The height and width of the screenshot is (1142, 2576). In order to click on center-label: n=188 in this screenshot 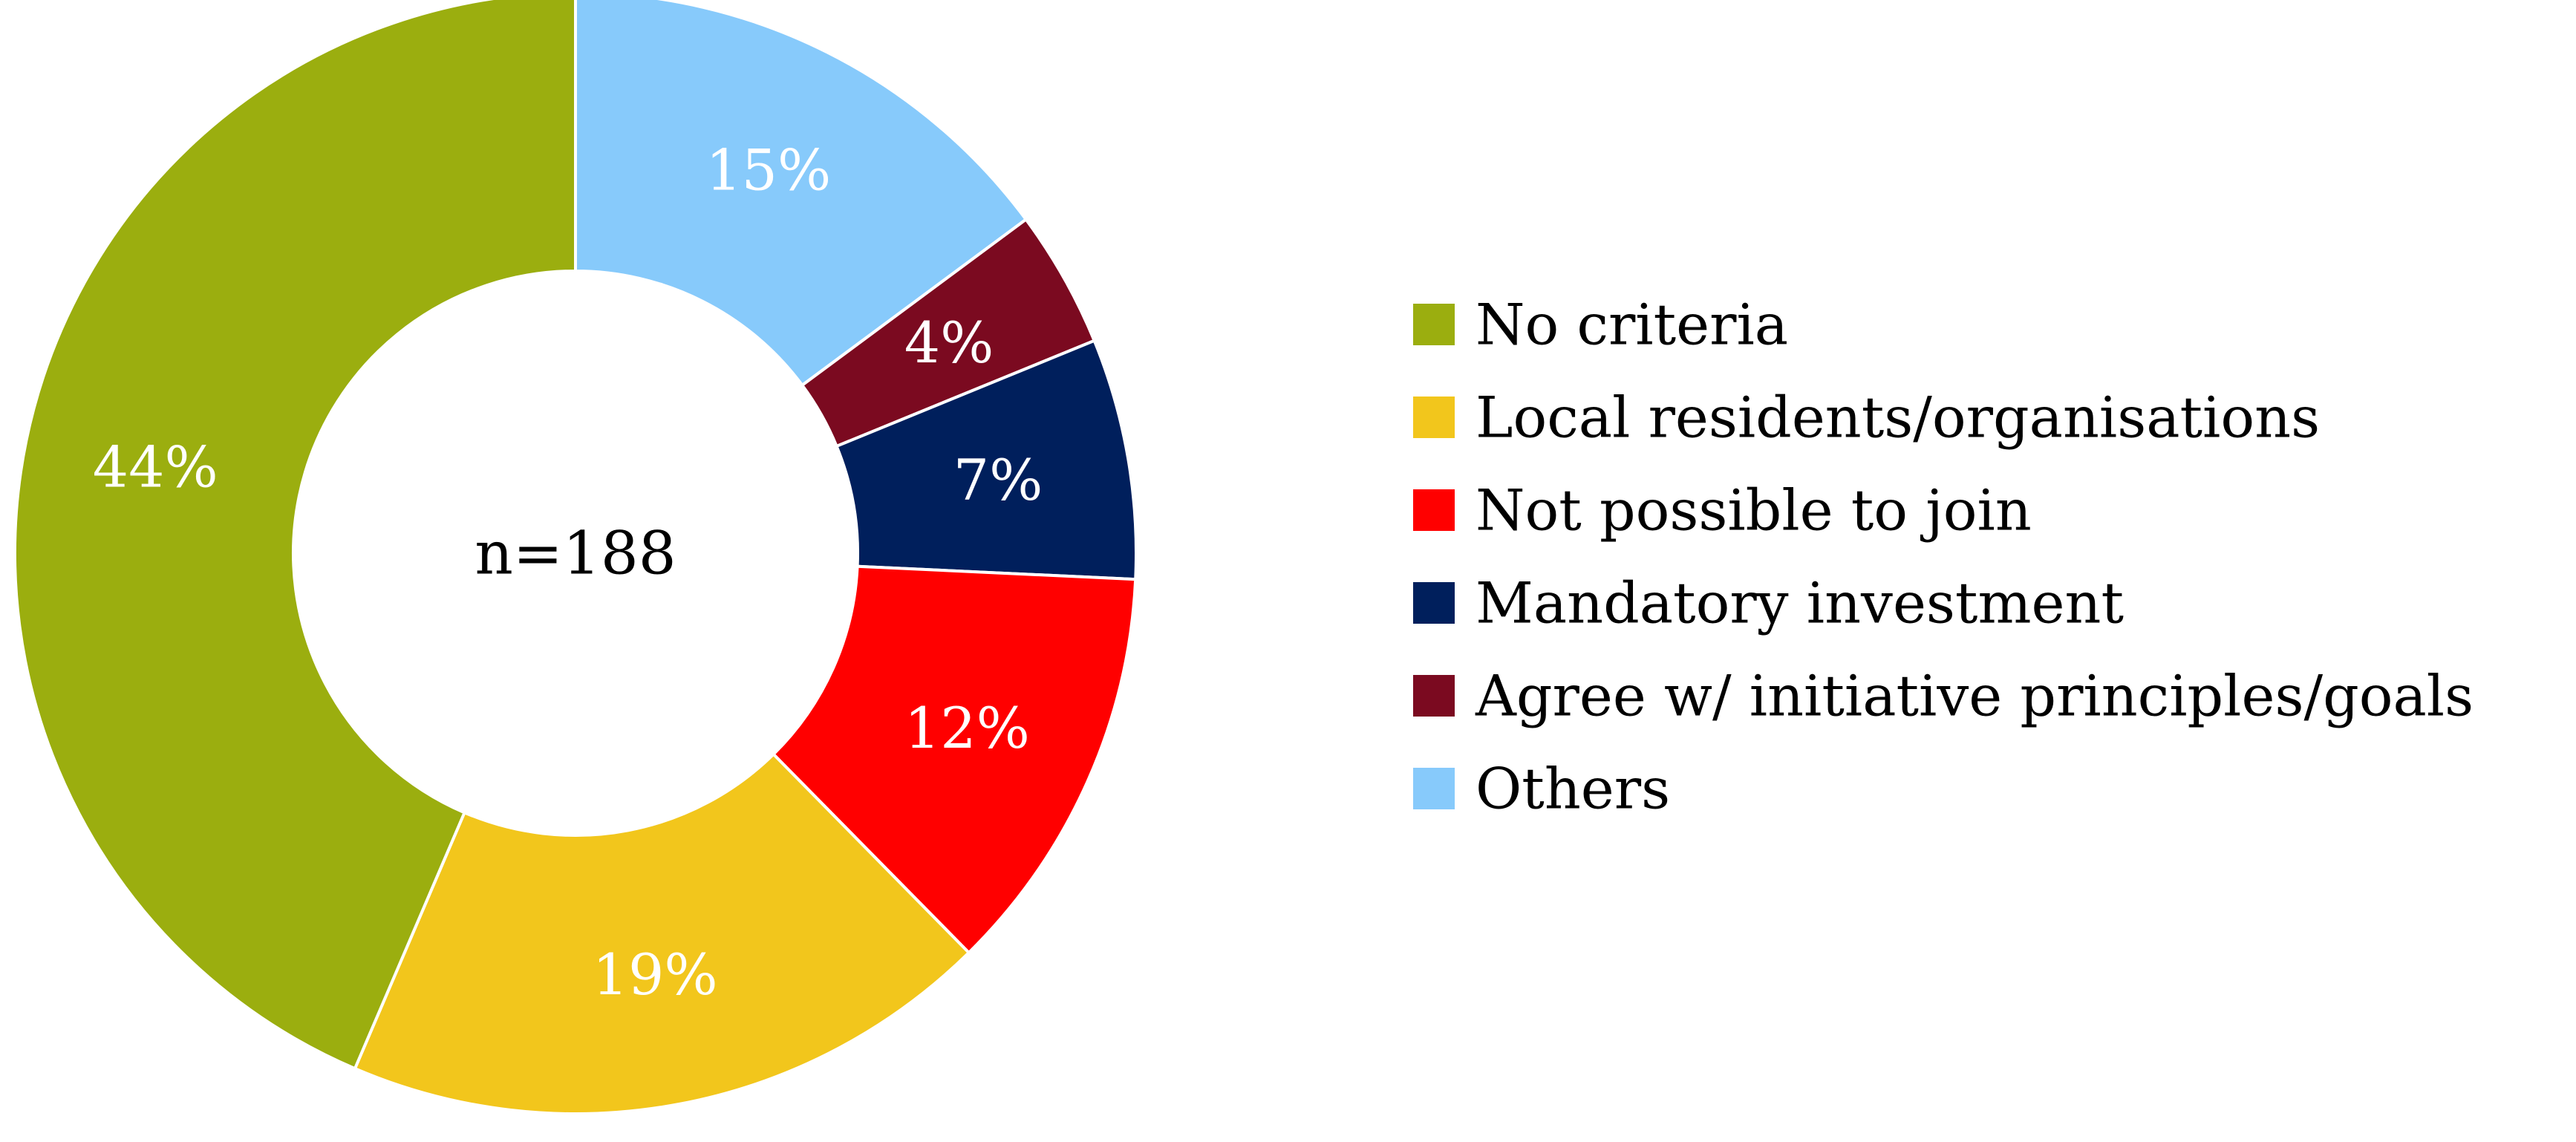, I will do `click(575, 553)`.